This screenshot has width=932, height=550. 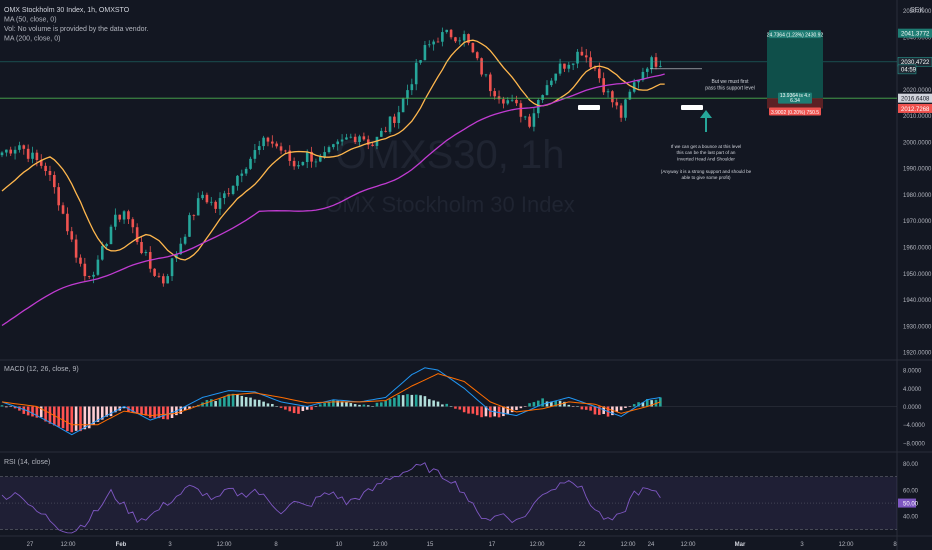 I want to click on position-target-zone, so click(x=795, y=66).